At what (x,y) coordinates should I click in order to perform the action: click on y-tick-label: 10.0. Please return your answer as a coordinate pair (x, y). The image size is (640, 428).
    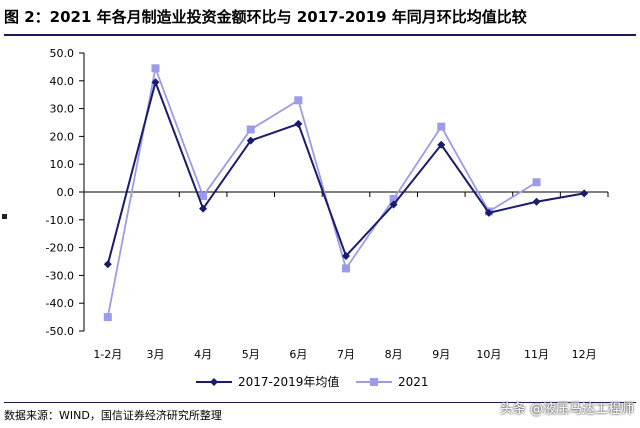
    Looking at the image, I should click on (62, 164).